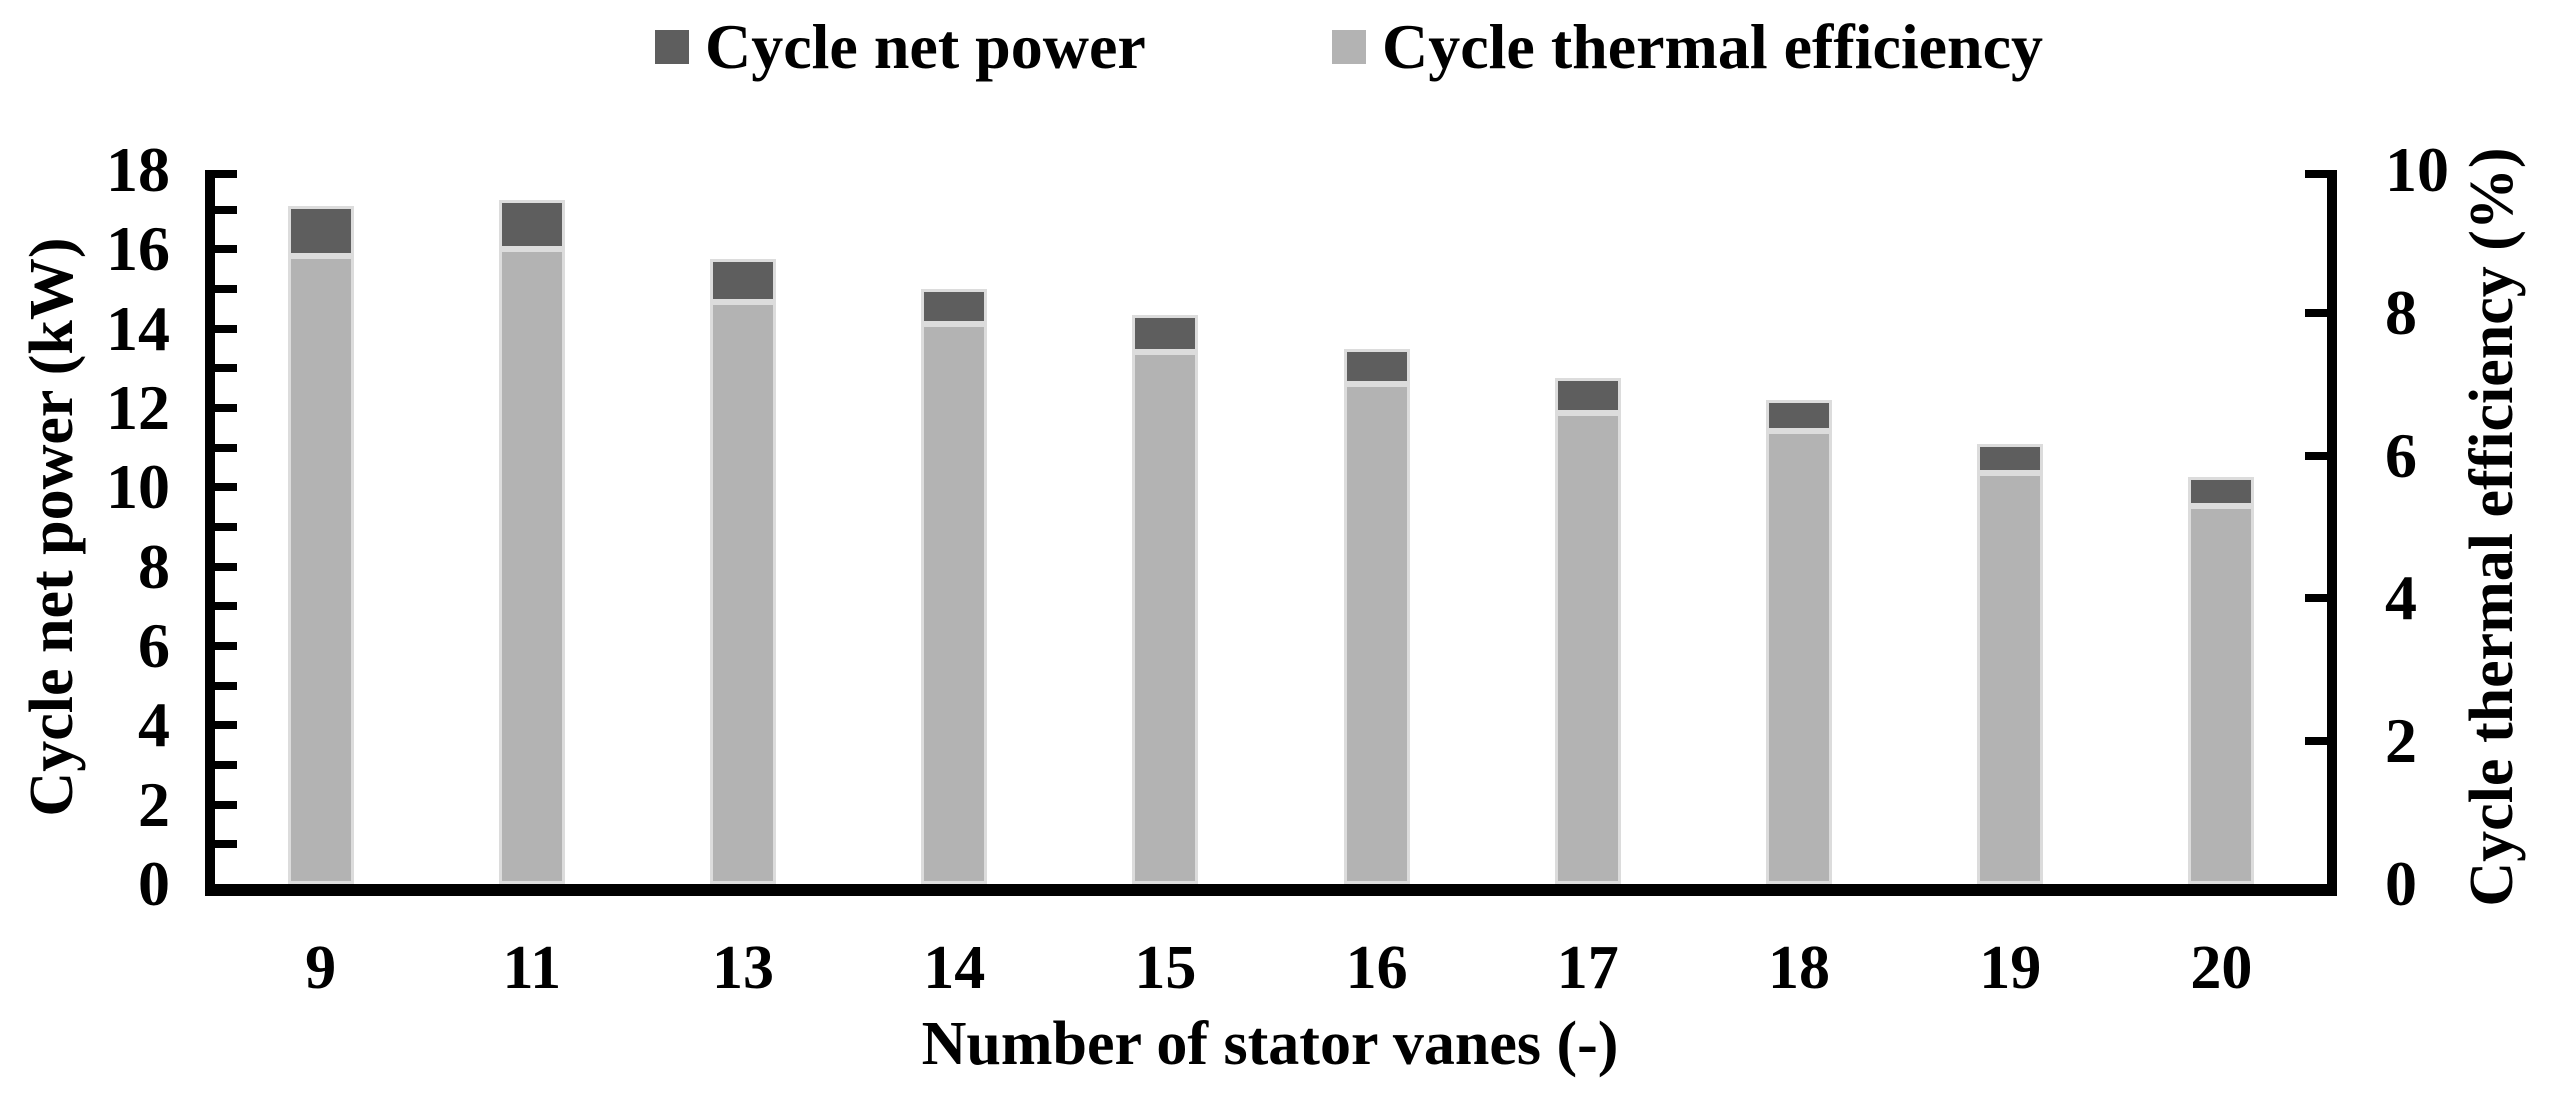  I want to click on y-axis-label-left: 14, so click(138, 328).